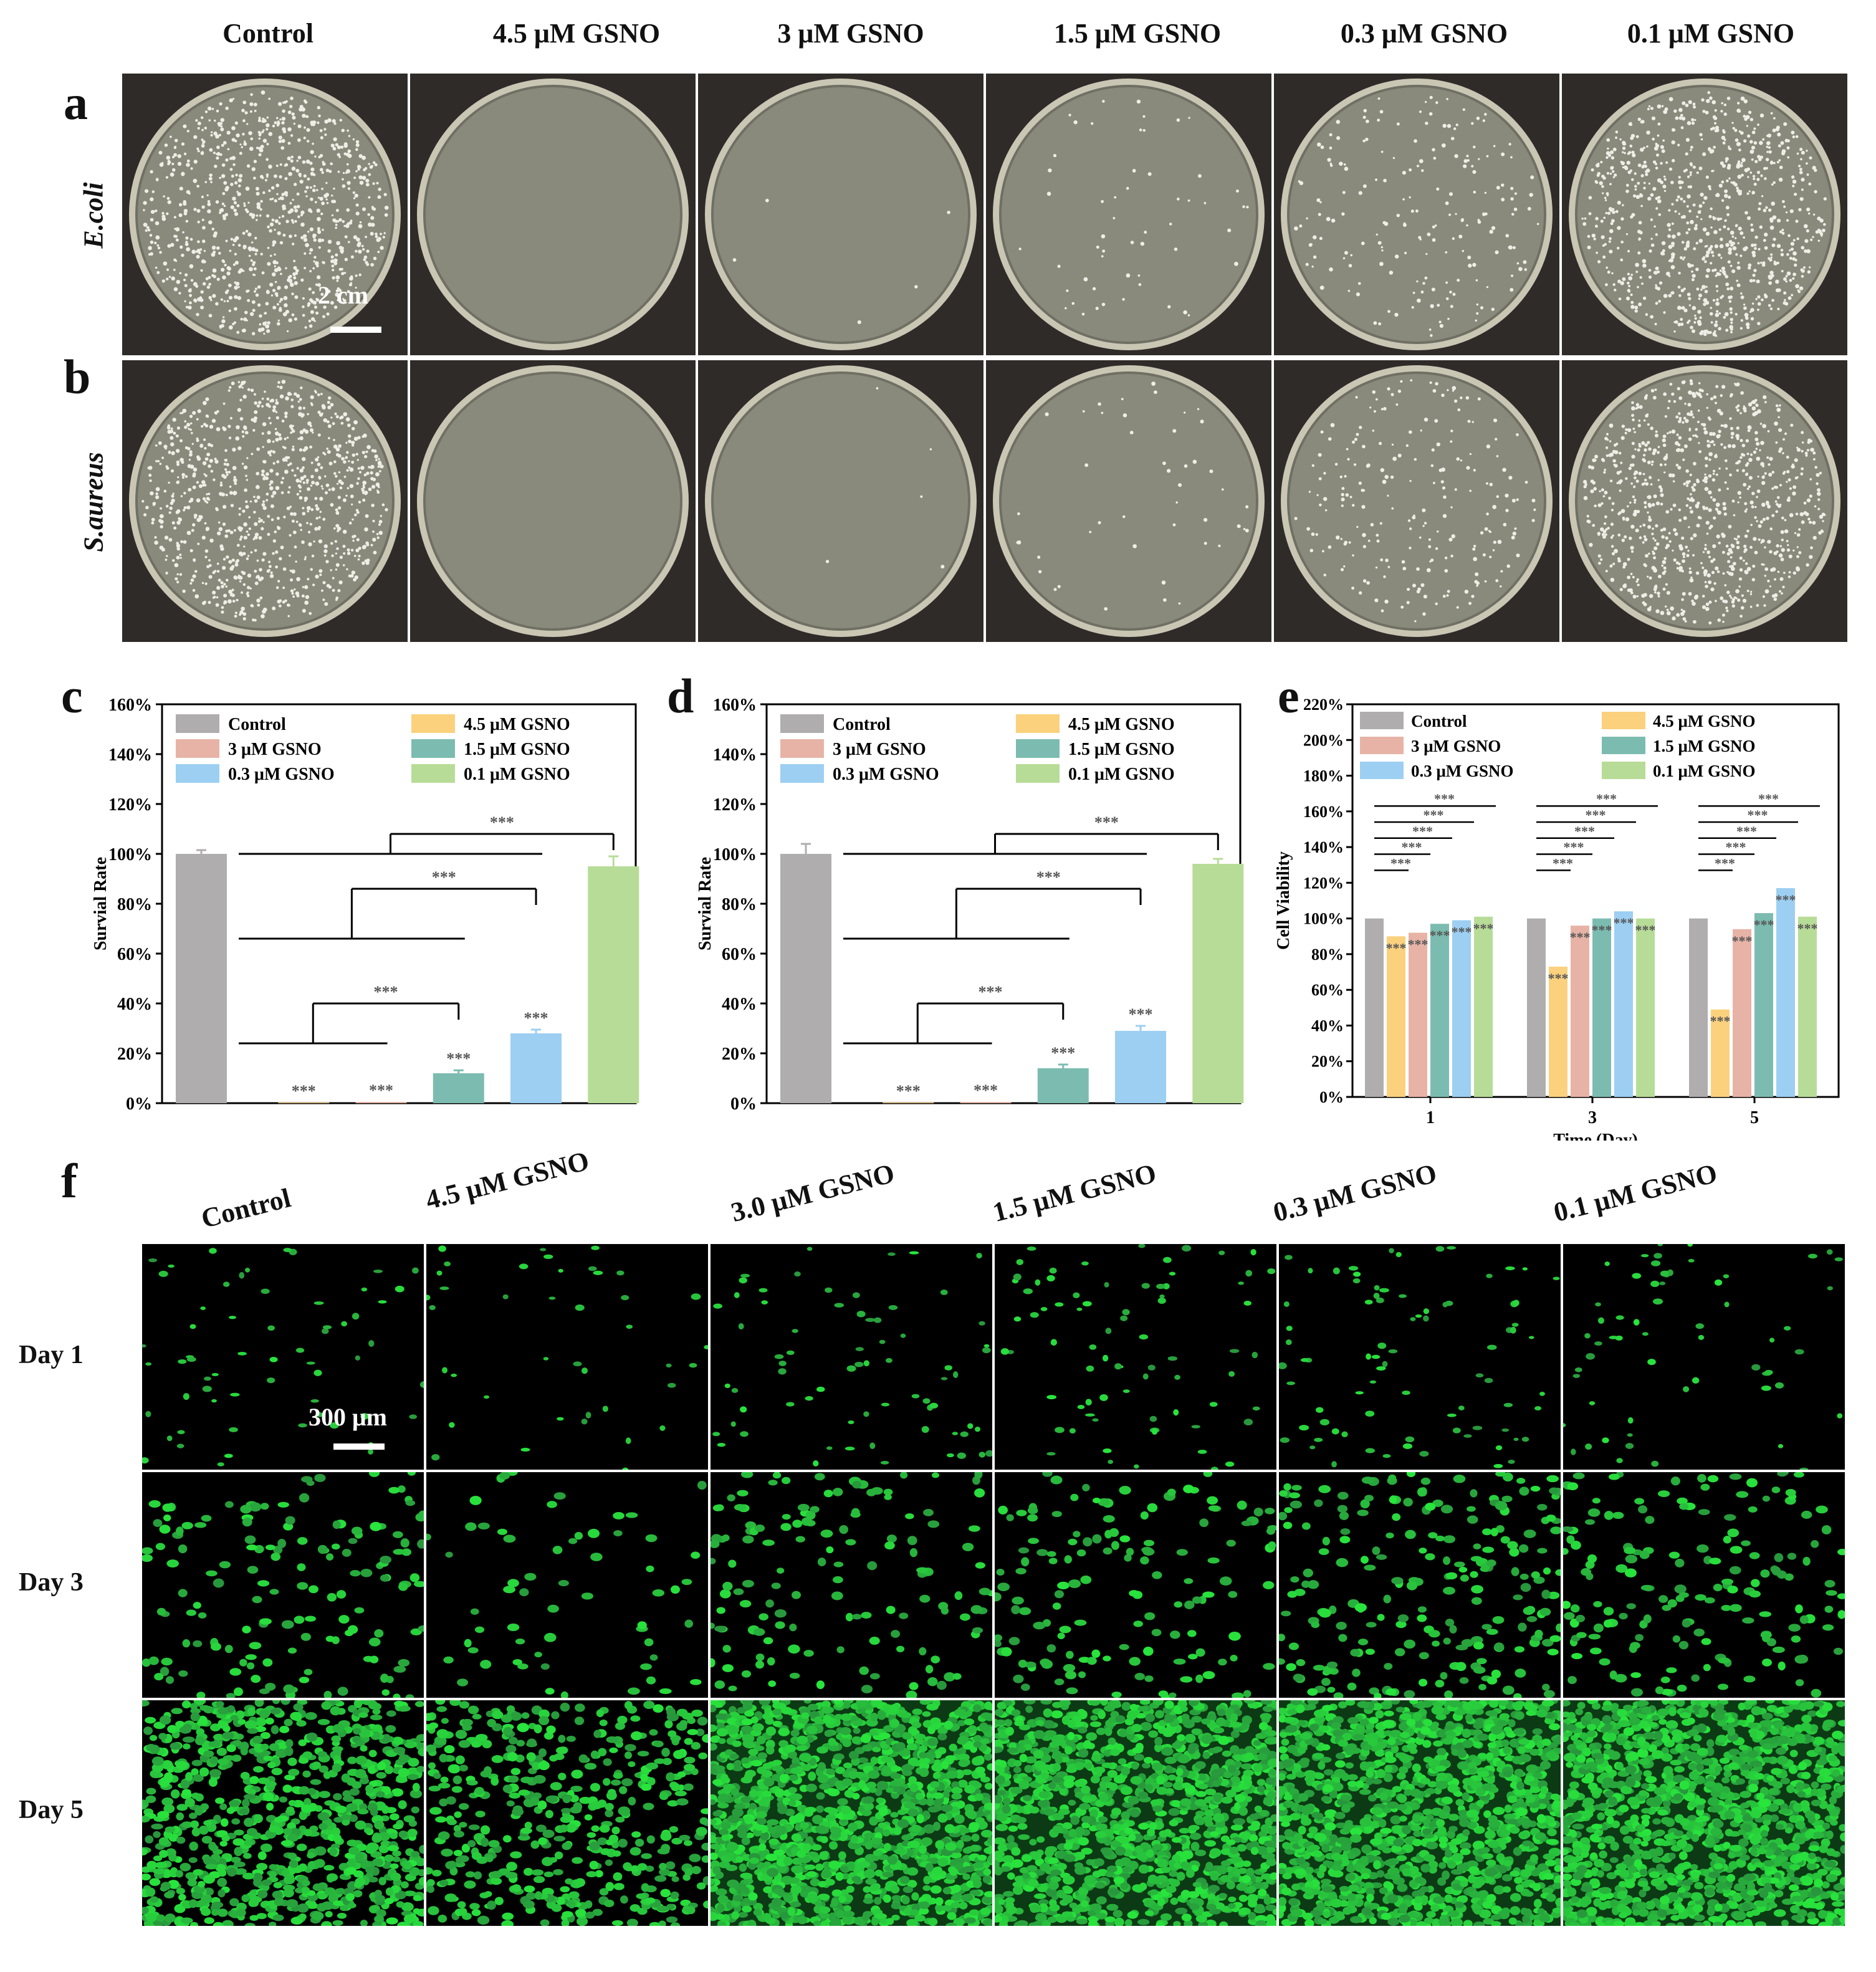 Image resolution: width=1876 pixels, height=1972 pixels. What do you see at coordinates (268, 33) in the screenshot?
I see `plate-col-head-control: Control` at bounding box center [268, 33].